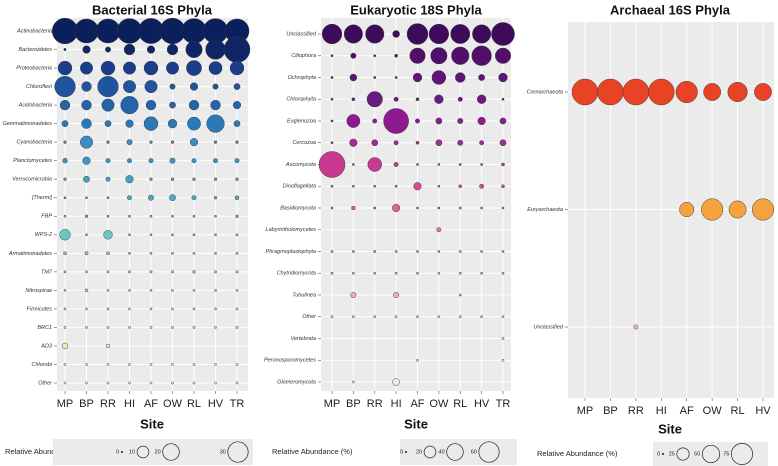  What do you see at coordinates (503, 121) in the screenshot?
I see `bubble-euglenozoa-tr` at bounding box center [503, 121].